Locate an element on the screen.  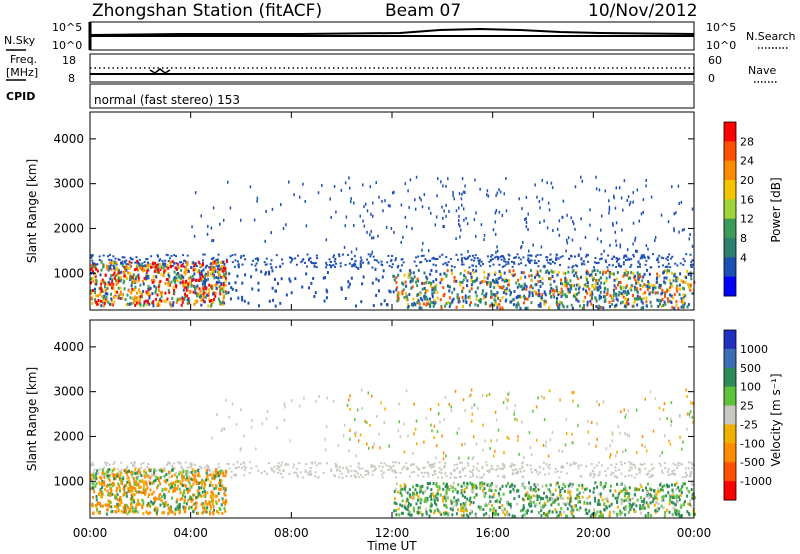
freq-glitch is located at coordinates (160, 71).